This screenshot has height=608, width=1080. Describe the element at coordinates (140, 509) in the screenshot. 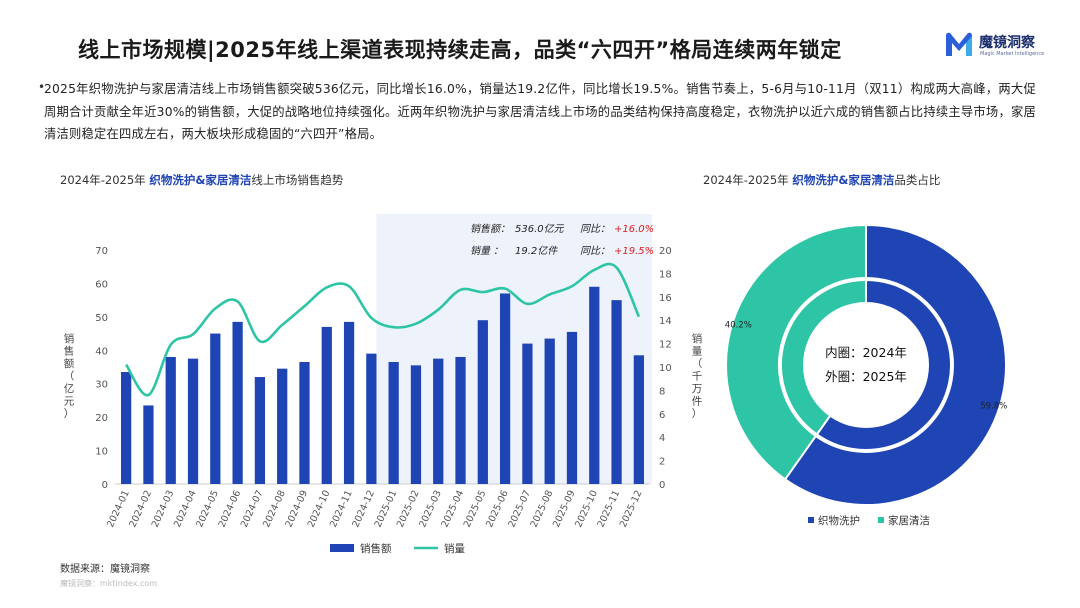

I see `x-tick-label: 2024-02` at that location.